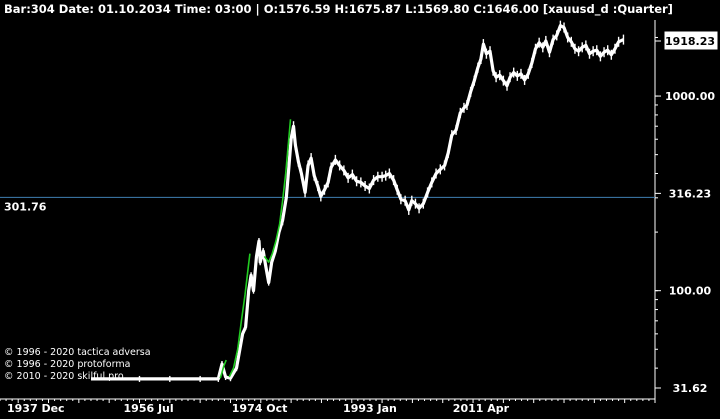  What do you see at coordinates (690, 388) in the screenshot?
I see `y-tick-label: 31.62` at bounding box center [690, 388].